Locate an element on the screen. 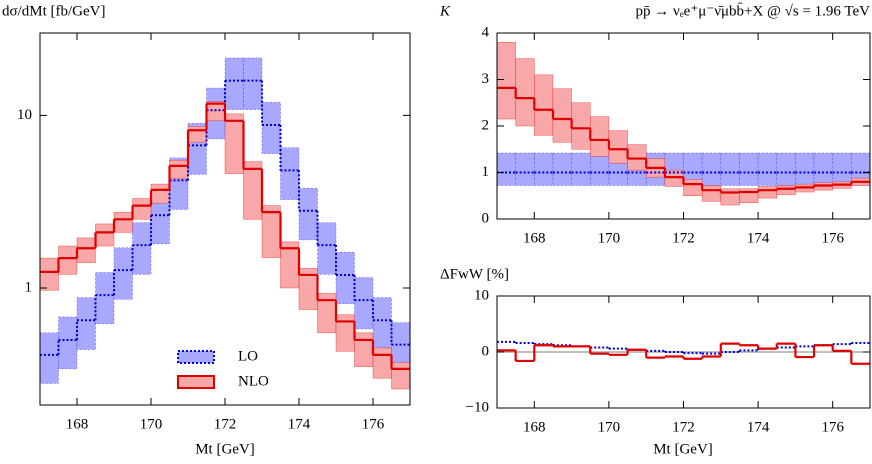 Image resolution: width=872 pixels, height=464 pixels. chart-title: pp̄ → νₑe⁺μ⁻ν̄μbb̄+X @ √s = 1.96 TeV is located at coordinates (753, 11).